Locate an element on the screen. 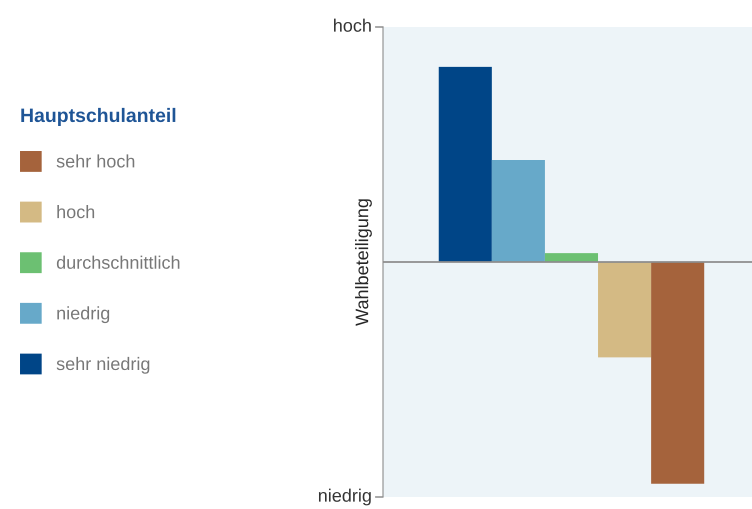  legend-title: Hauptschulanteil is located at coordinates (98, 117).